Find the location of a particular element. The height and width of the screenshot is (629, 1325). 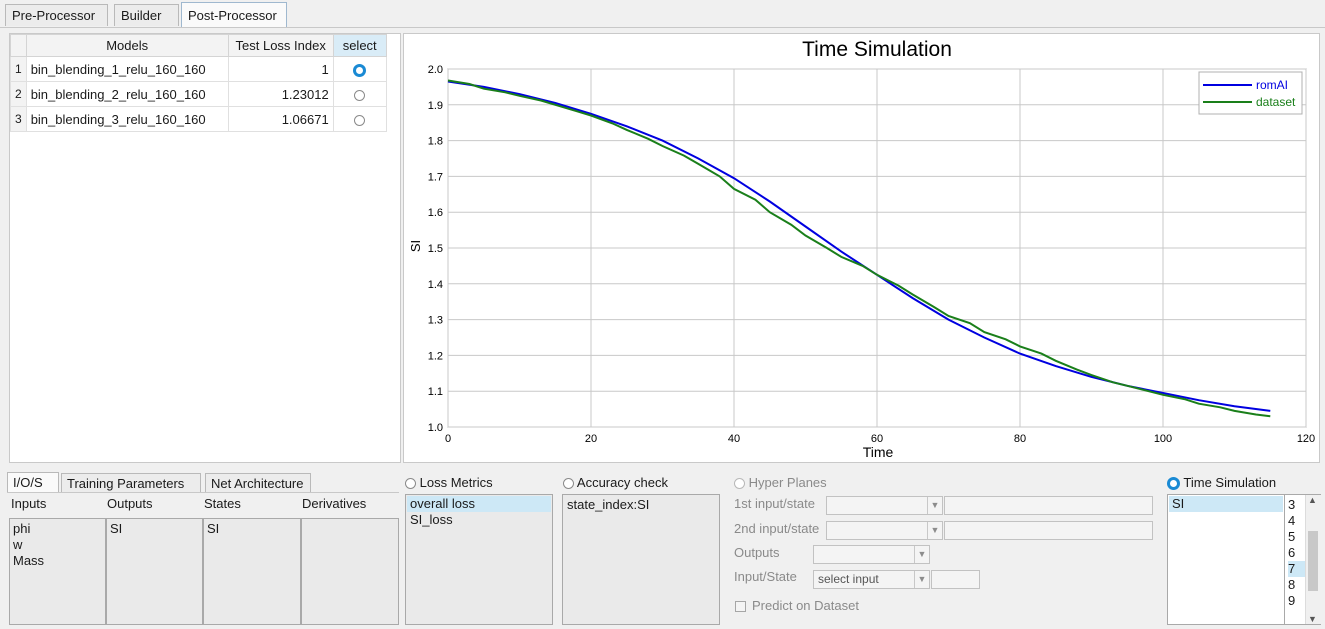

test-loss-value: 1.23012 is located at coordinates (280, 94).